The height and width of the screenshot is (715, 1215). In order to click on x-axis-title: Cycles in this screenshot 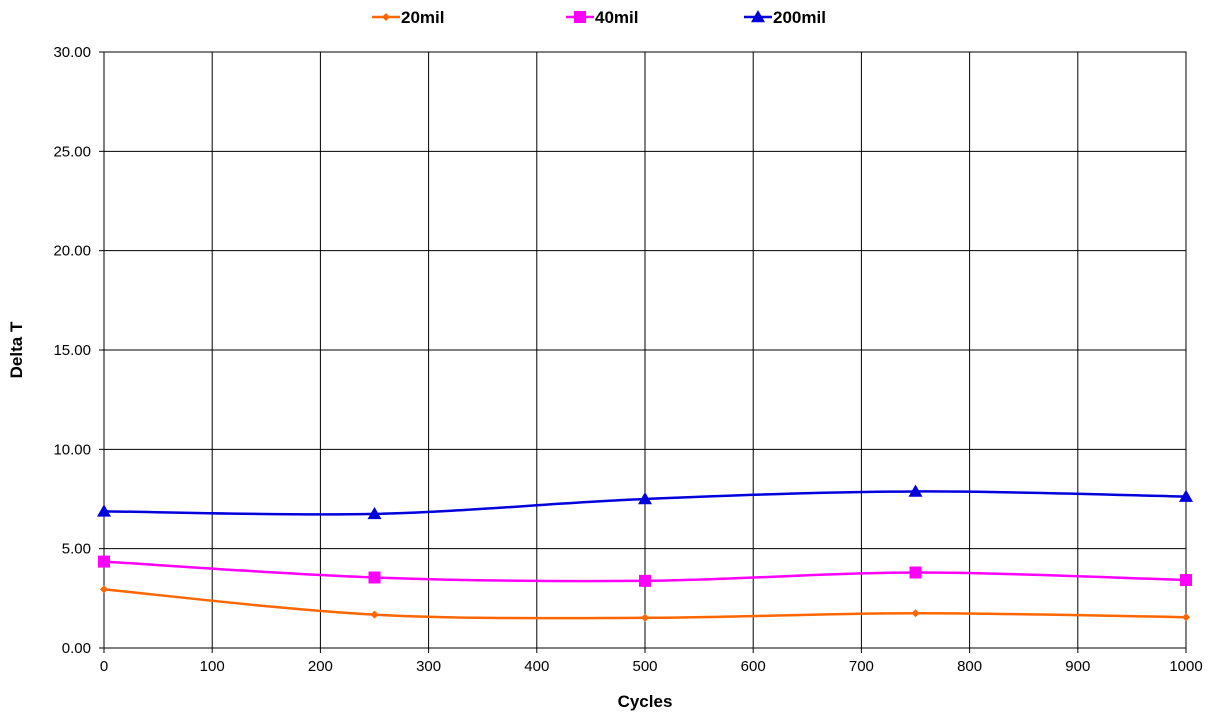, I will do `click(645, 701)`.